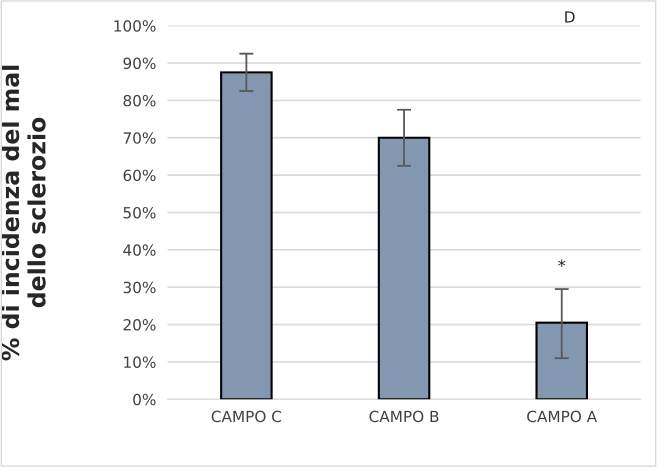  I want to click on y-tick-label: 80%, so click(140, 100).